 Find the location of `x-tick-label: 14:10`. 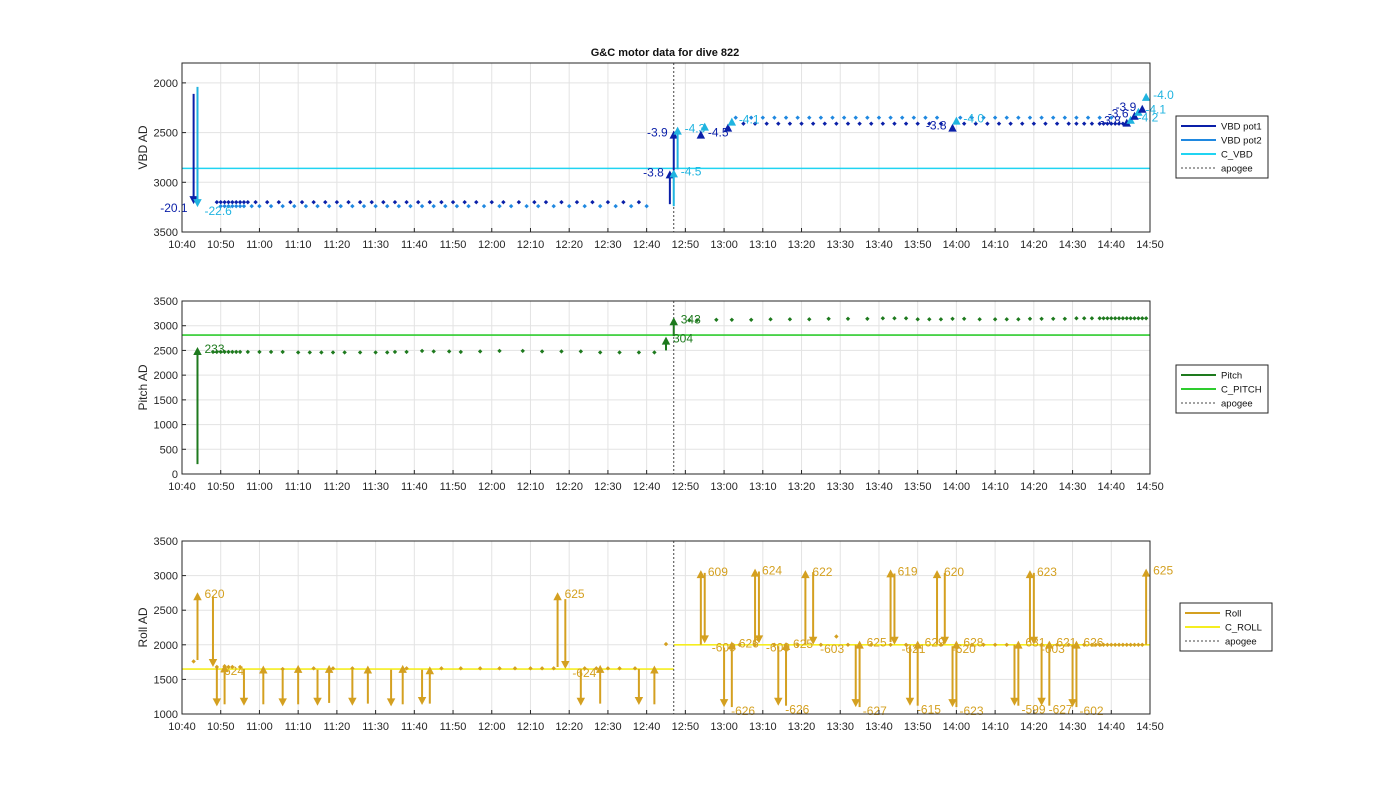

x-tick-label: 14:10 is located at coordinates (995, 727).